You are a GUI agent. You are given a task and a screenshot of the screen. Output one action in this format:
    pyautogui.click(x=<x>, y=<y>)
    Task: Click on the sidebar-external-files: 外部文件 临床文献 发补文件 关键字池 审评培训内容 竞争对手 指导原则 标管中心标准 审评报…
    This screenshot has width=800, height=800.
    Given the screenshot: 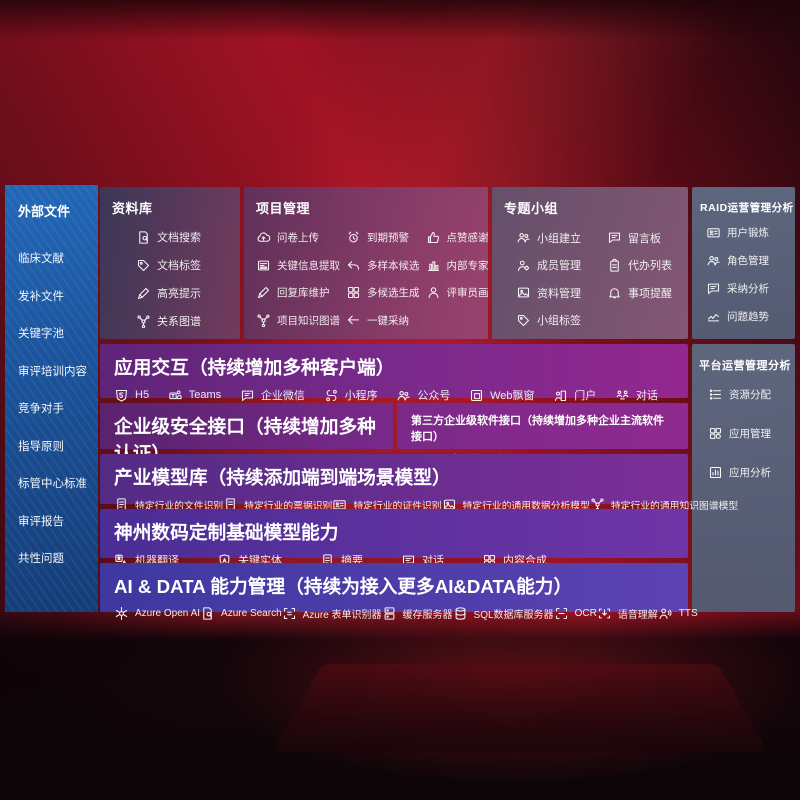 What is the action you would take?
    pyautogui.click(x=51, y=398)
    